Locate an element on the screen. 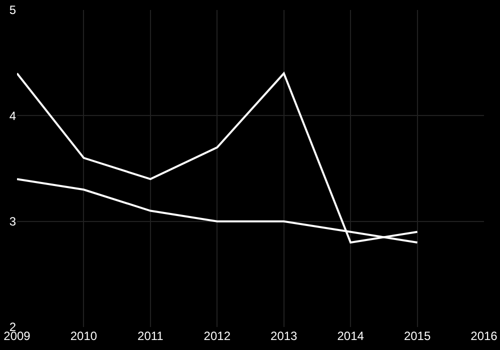 This screenshot has height=350, width=500. x-tick-label: 2016 is located at coordinates (484, 336).